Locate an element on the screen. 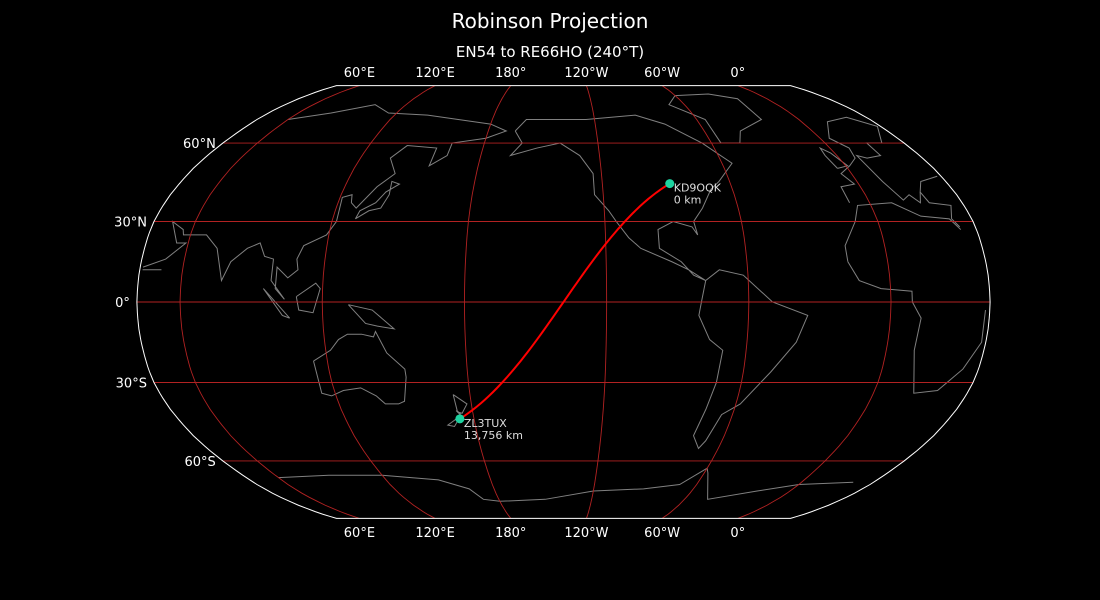 This screenshot has width=1100, height=600. parallel-label: 60°S is located at coordinates (200, 462).